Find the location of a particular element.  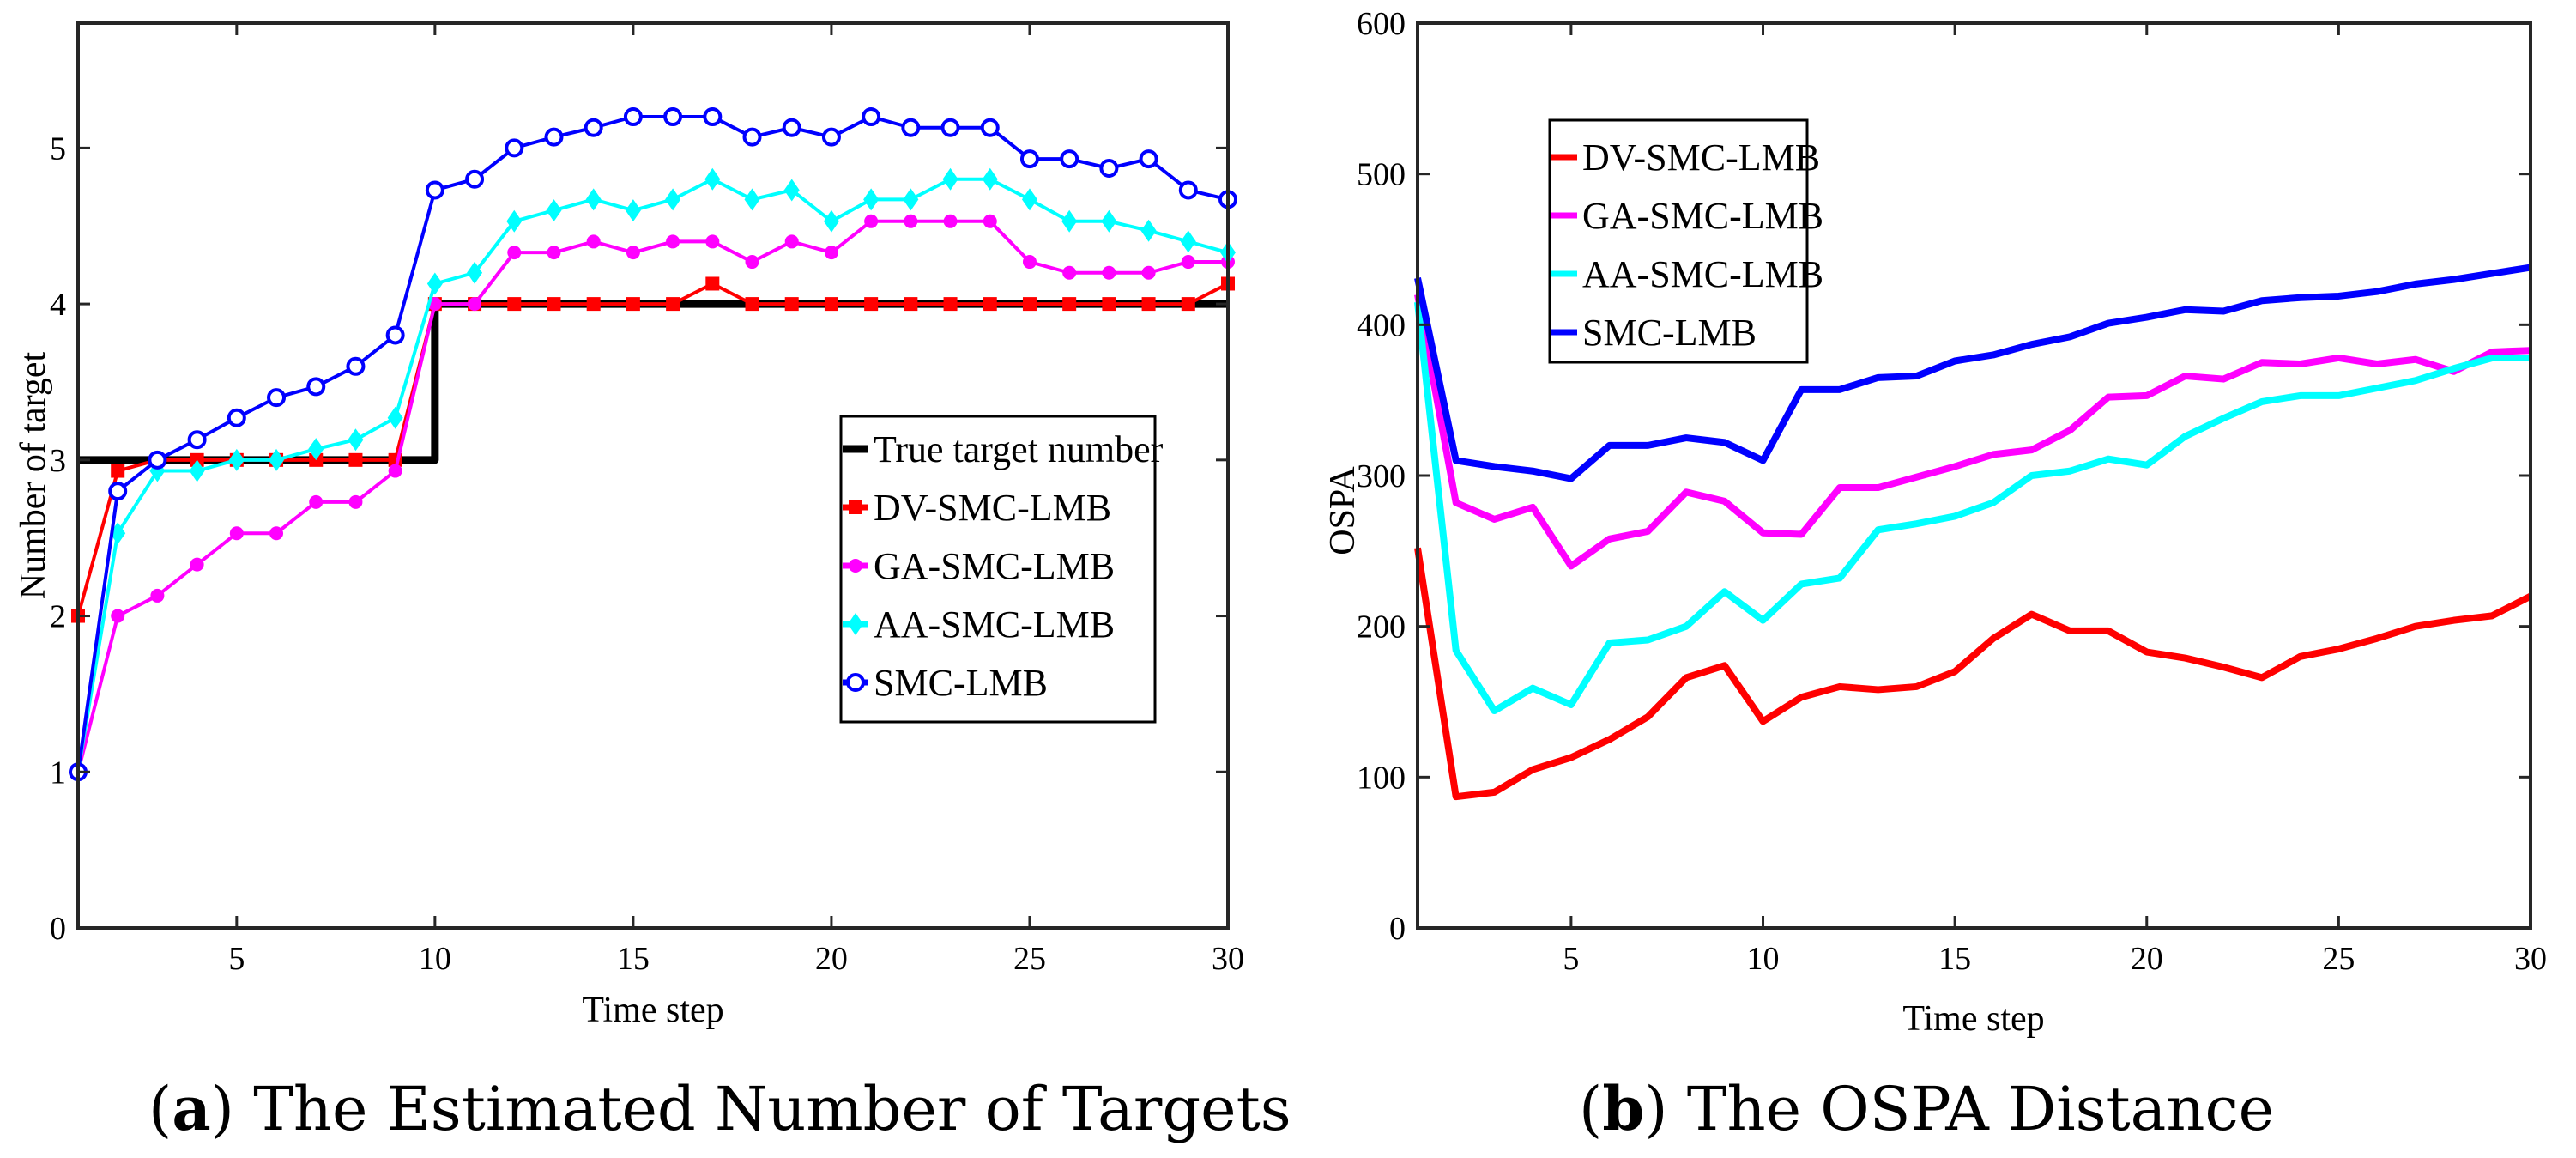

legend-label: GA-SMC-LMB is located at coordinates (1702, 216).